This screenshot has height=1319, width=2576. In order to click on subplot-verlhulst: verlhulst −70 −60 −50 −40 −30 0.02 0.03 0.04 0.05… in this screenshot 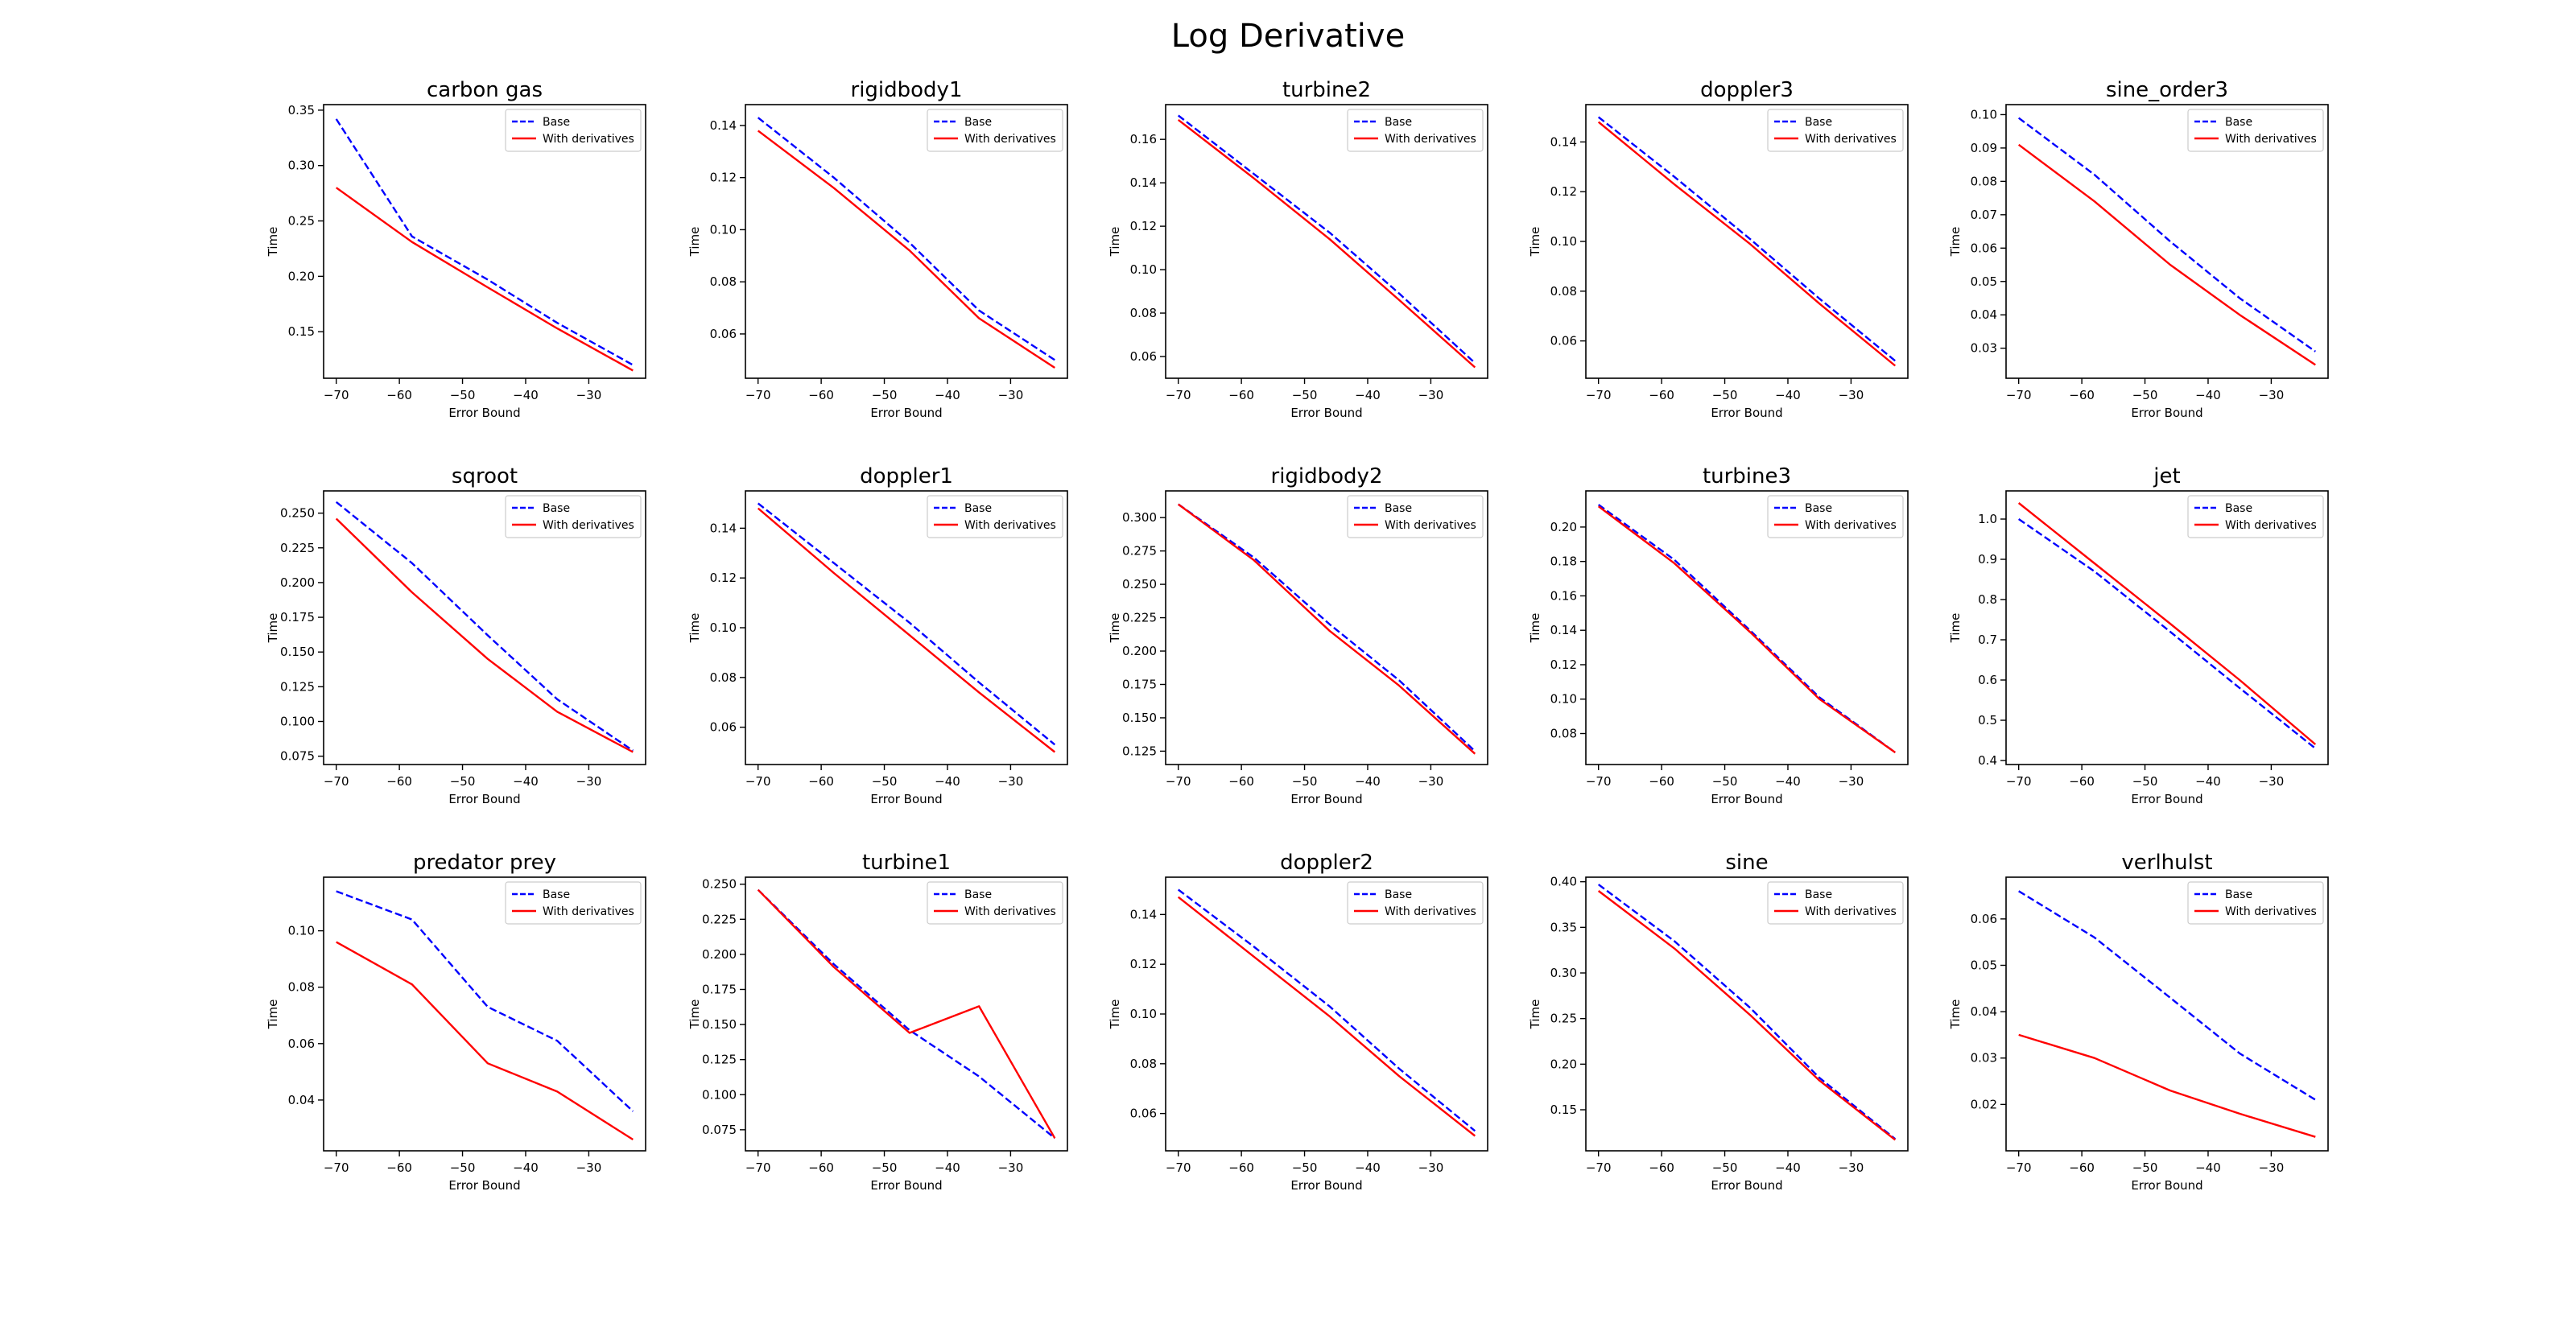, I will do `click(2138, 1022)`.